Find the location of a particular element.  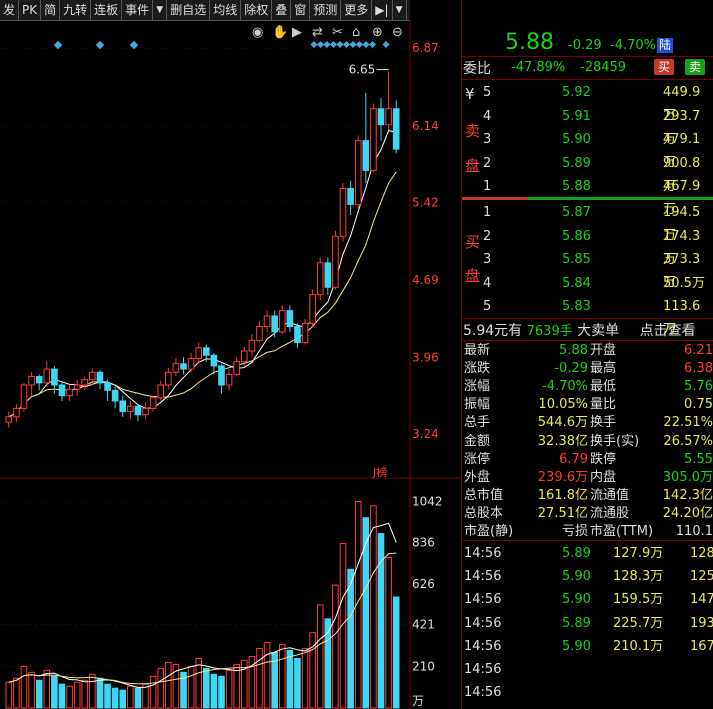

toolbar-button-6: ▼ is located at coordinates (160, 10).